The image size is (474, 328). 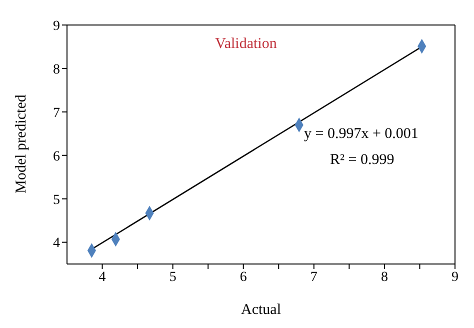 I want to click on annotation: Validation, so click(x=246, y=44).